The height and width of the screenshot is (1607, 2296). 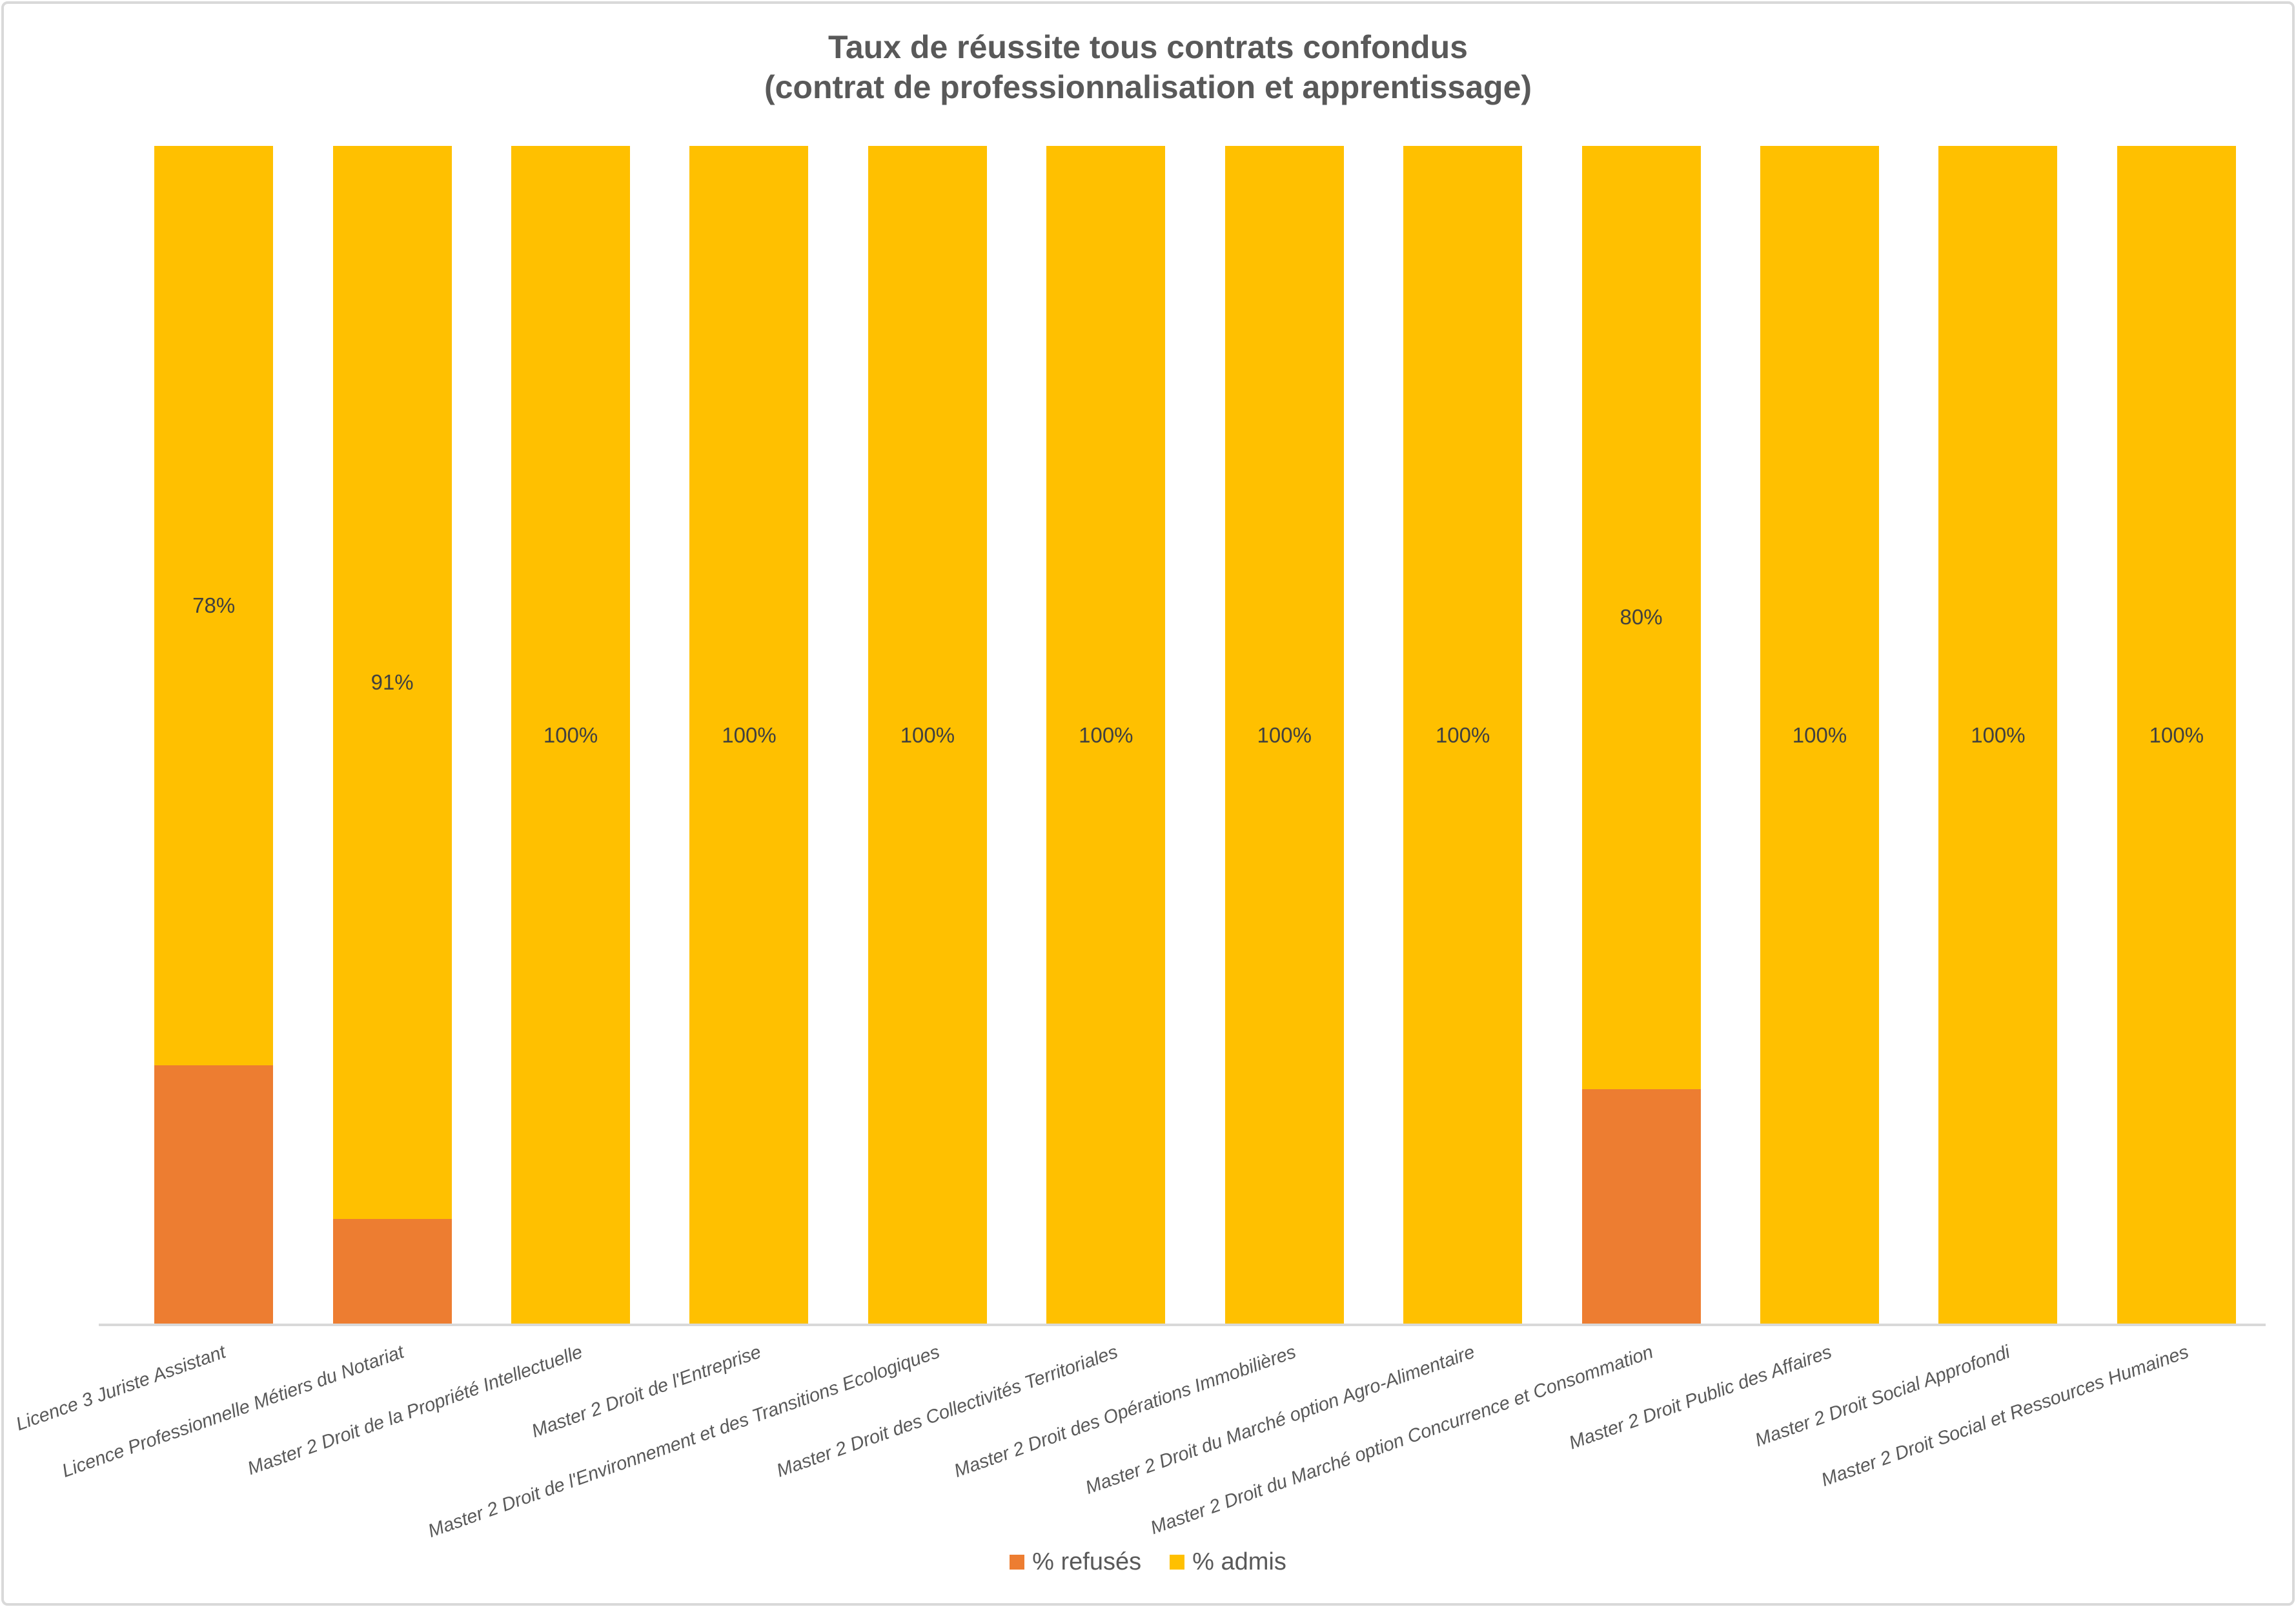 I want to click on stacked-bar-9: 80%, so click(x=1641, y=735).